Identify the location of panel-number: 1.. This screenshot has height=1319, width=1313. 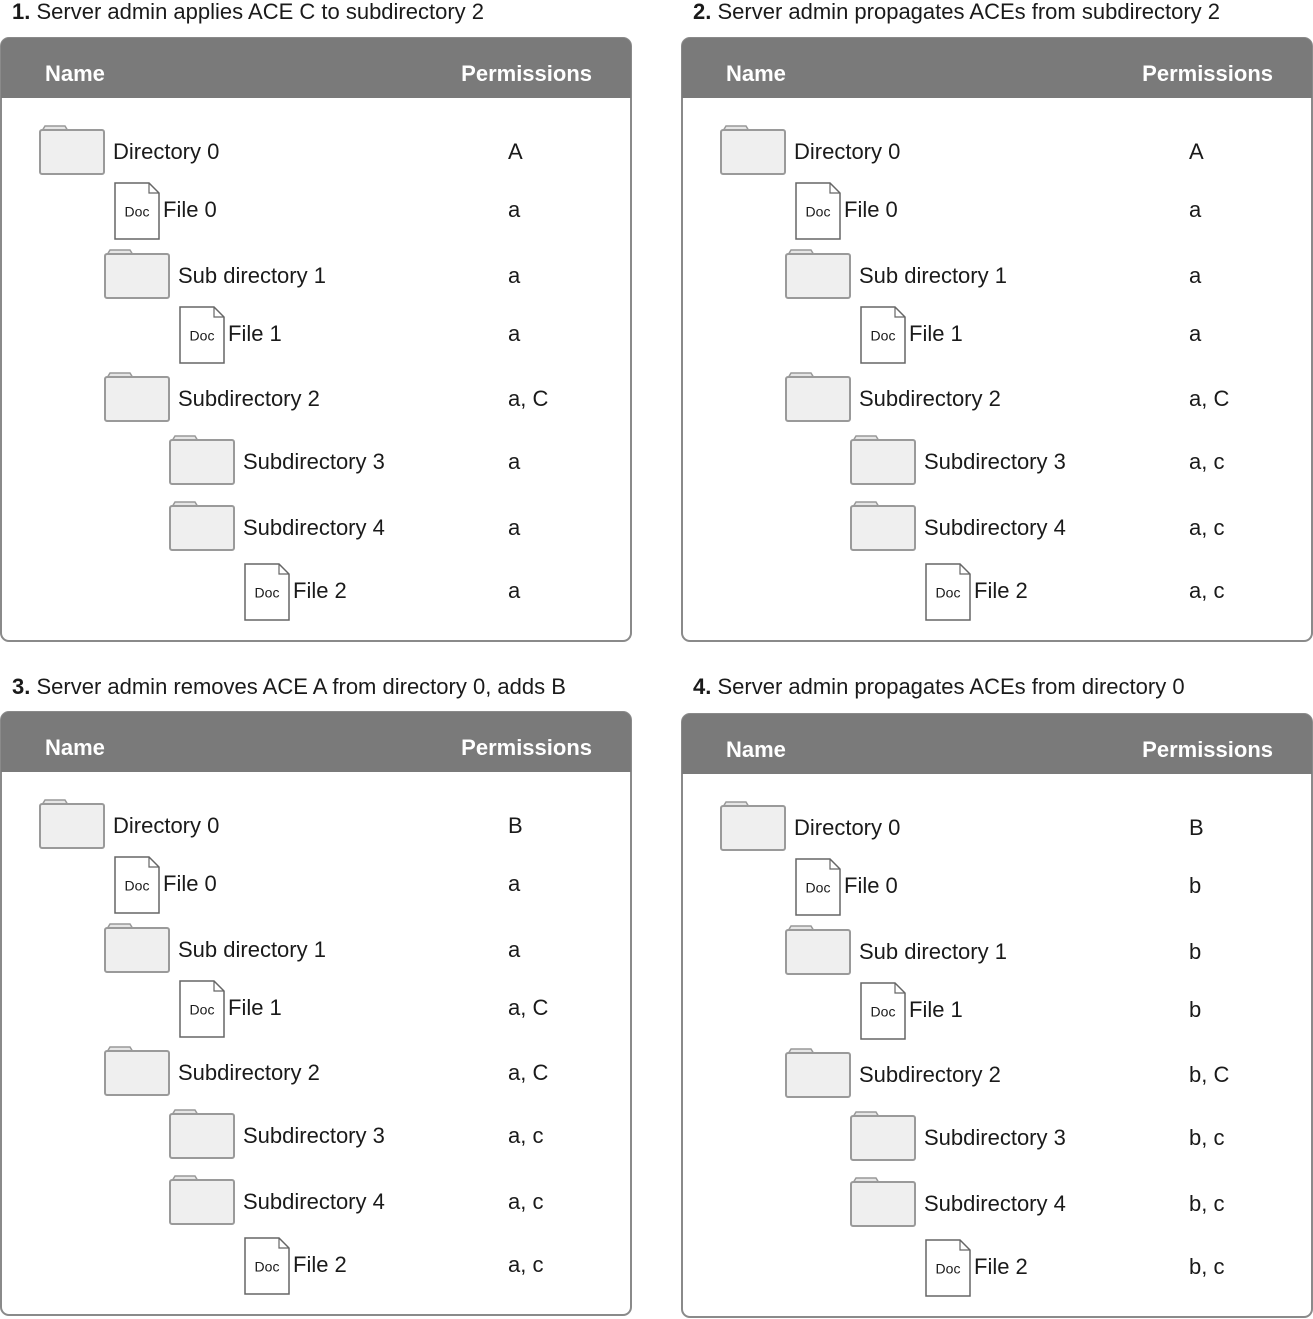
(21, 12).